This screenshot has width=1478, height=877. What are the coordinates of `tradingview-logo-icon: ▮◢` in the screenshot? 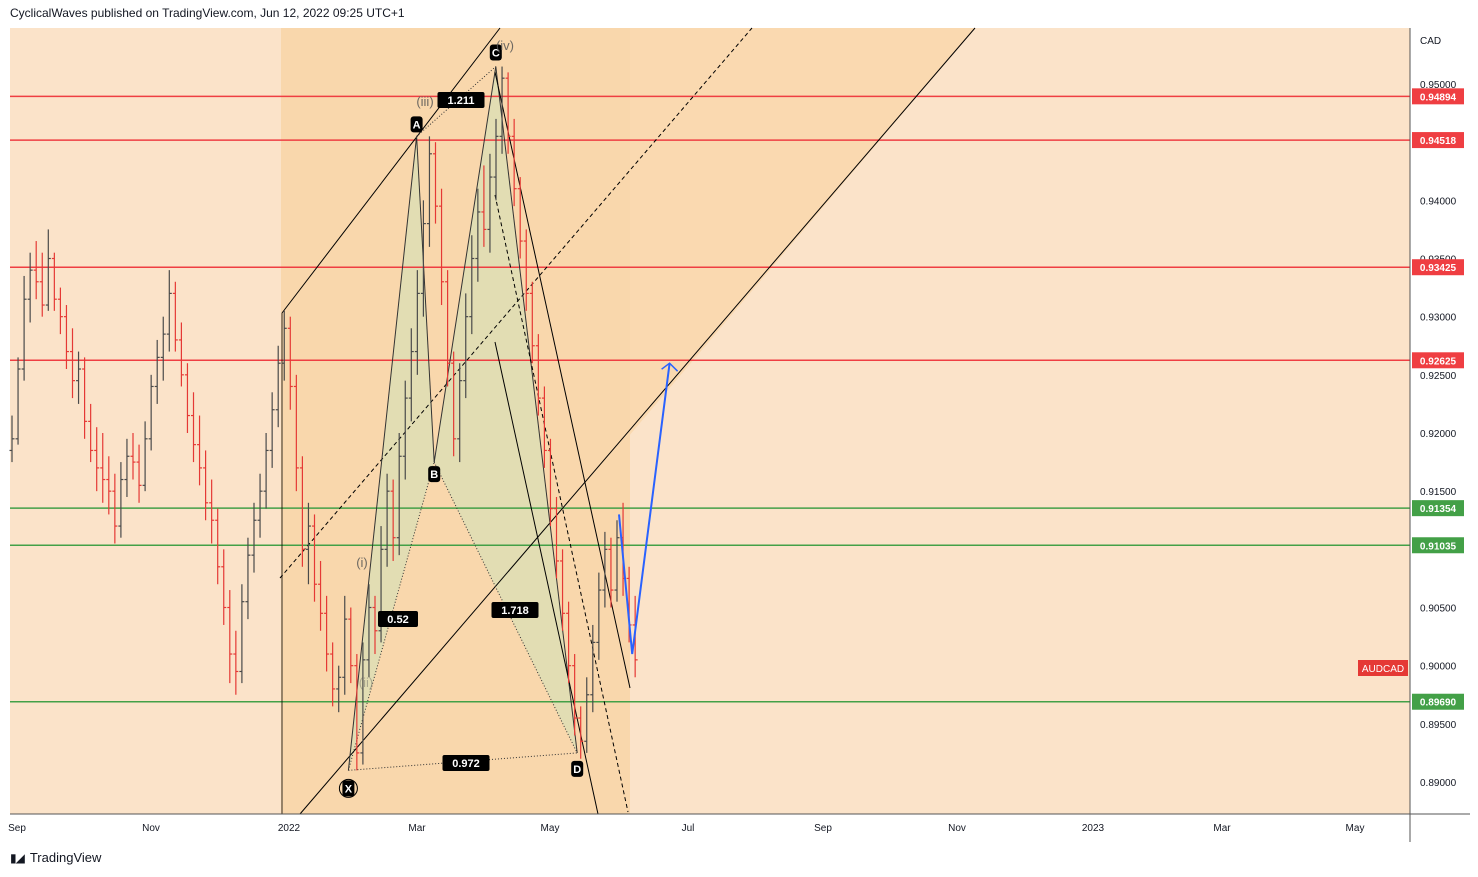 It's located at (17, 857).